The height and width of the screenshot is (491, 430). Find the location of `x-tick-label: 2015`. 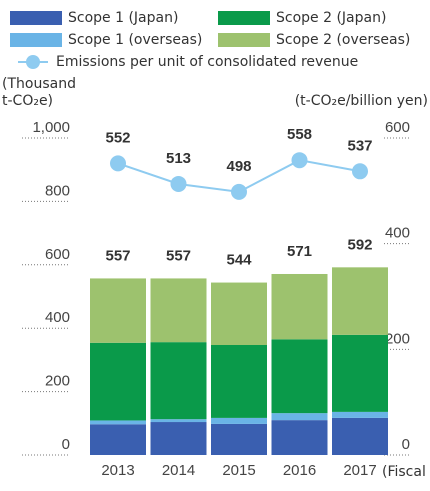

x-tick-label: 2015 is located at coordinates (238, 470).